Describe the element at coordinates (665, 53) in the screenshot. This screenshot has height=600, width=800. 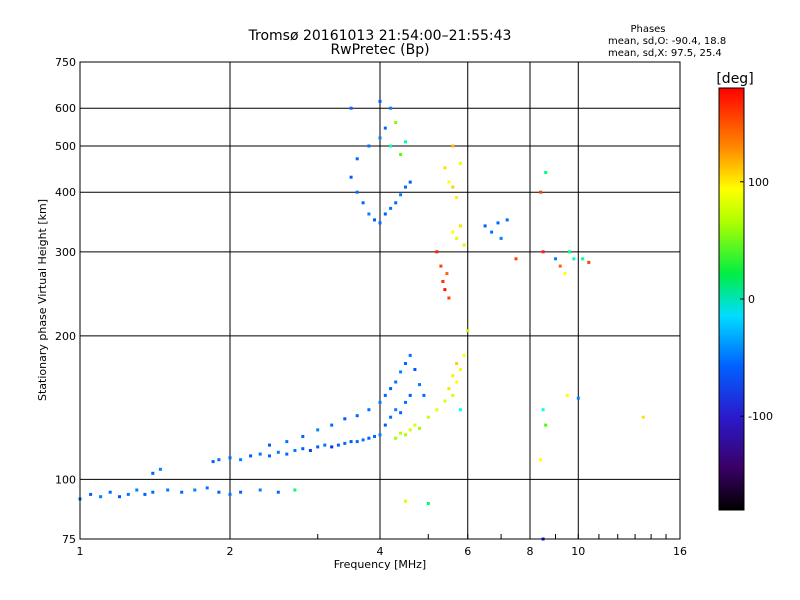
I see `stats-x-line: mean, sd,X: 97.5, 25.4` at that location.